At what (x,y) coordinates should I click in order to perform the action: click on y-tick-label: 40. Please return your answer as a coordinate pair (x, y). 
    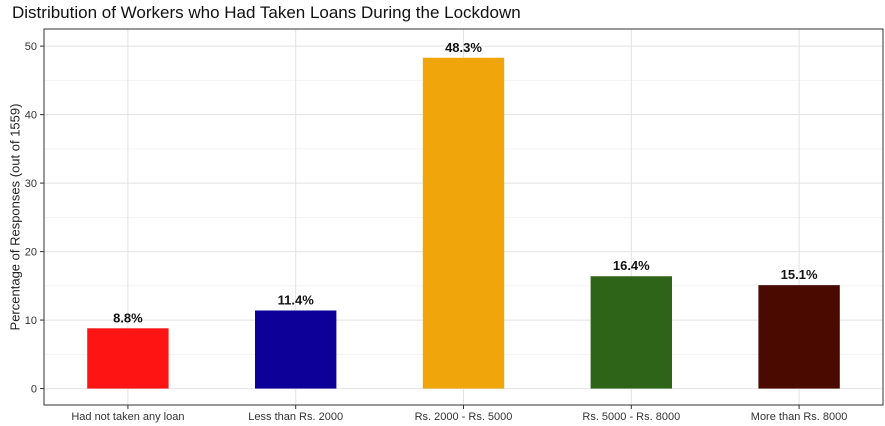
    Looking at the image, I should click on (31, 116).